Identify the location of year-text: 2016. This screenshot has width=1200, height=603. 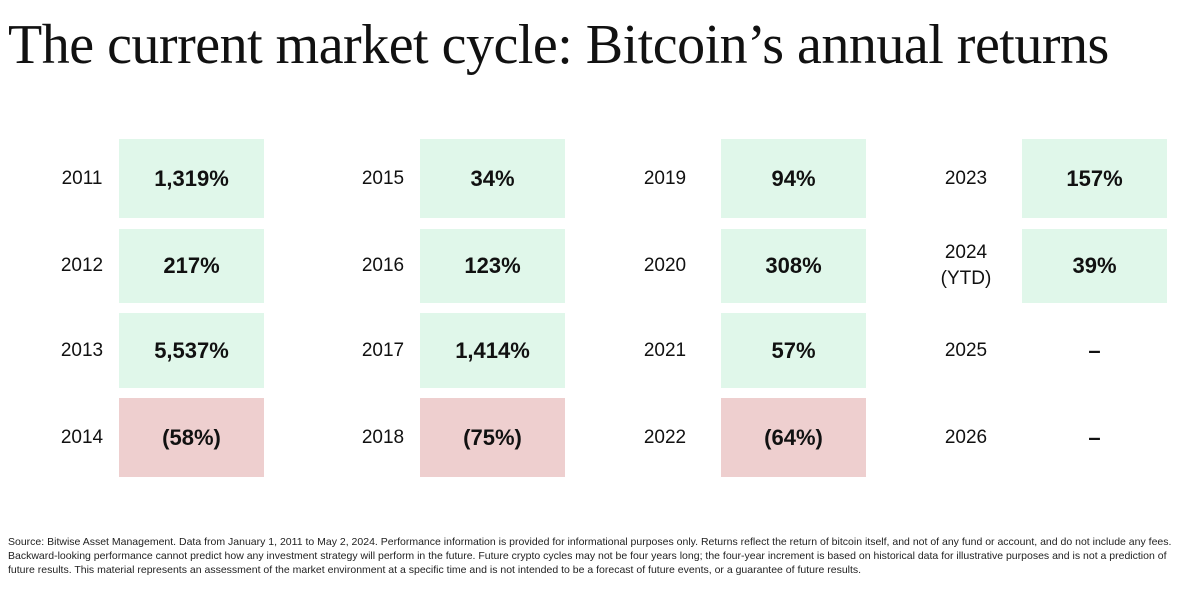
(383, 265).